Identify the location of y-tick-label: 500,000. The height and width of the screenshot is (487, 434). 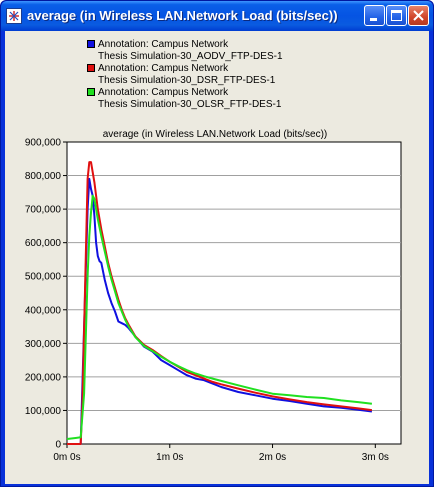
(43, 277).